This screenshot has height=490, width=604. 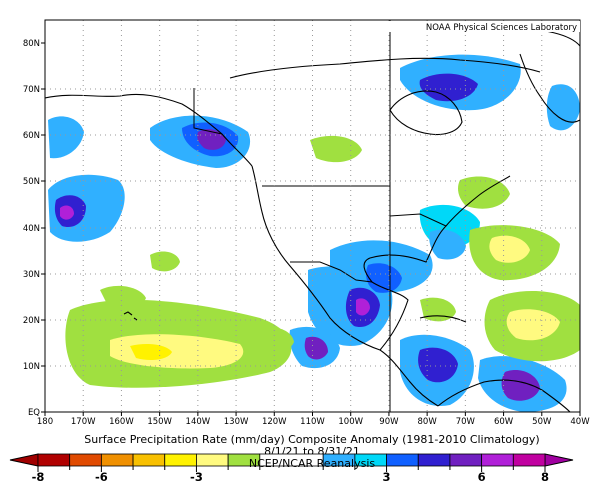 What do you see at coordinates (101, 477) in the screenshot?
I see `colorbar-tick-label: -6` at bounding box center [101, 477].